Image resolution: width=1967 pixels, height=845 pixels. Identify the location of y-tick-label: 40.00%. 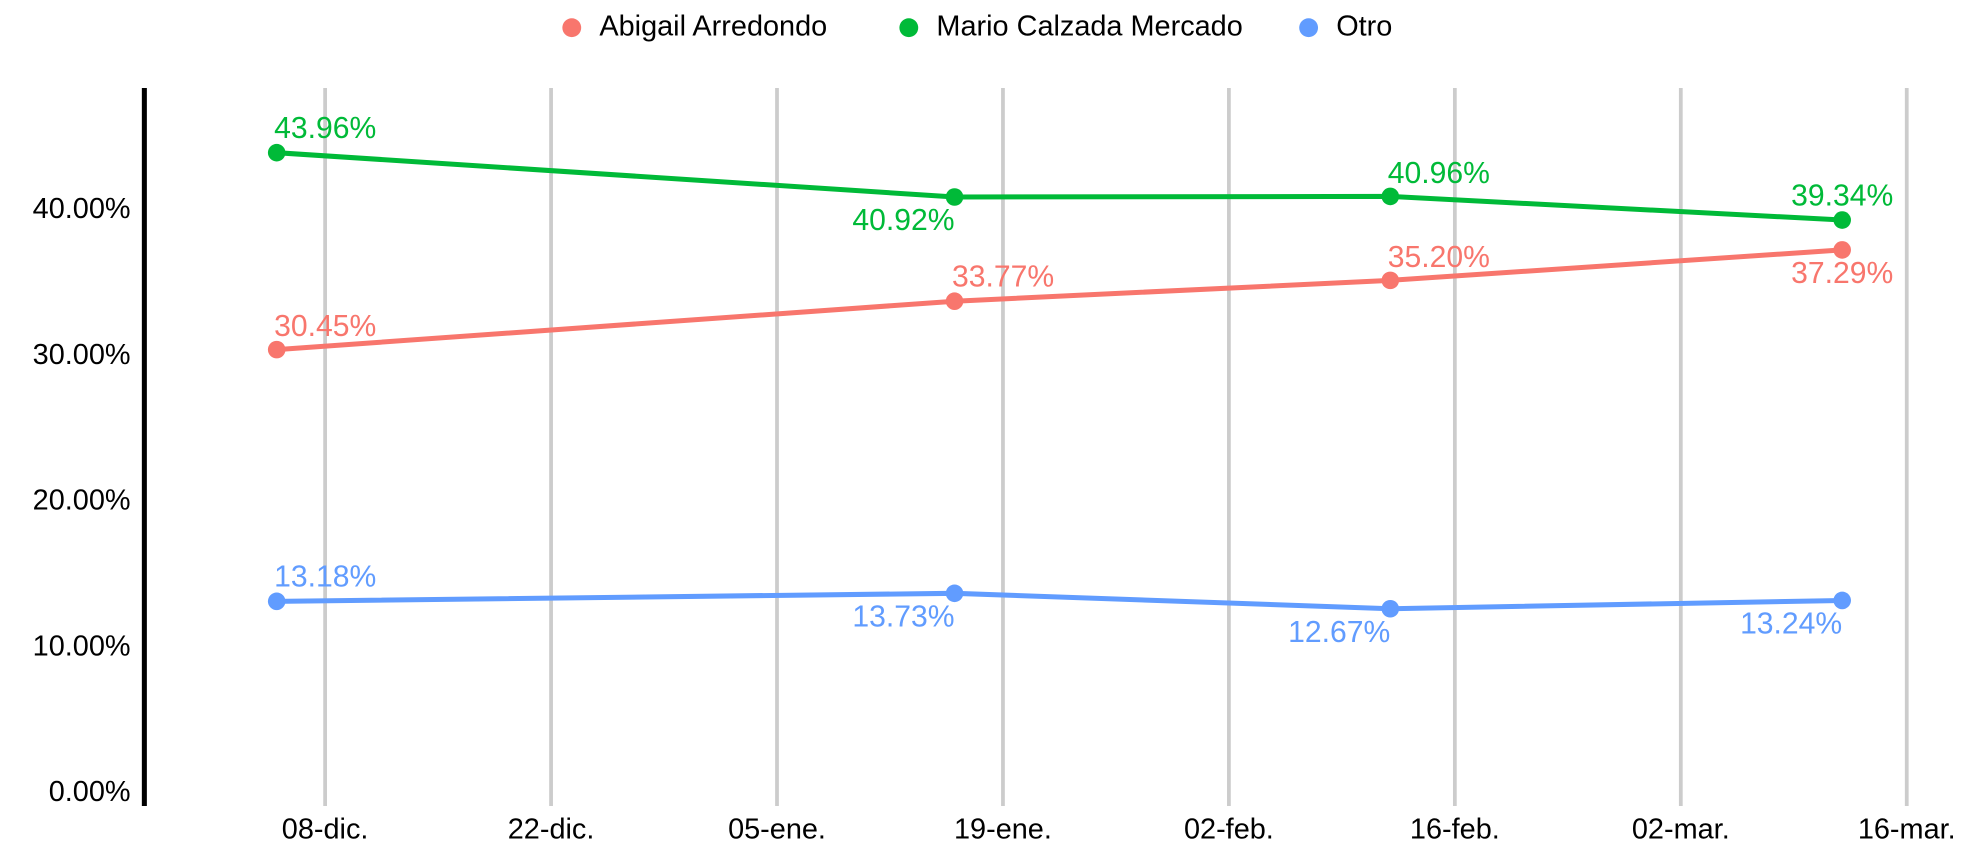
(82, 209).